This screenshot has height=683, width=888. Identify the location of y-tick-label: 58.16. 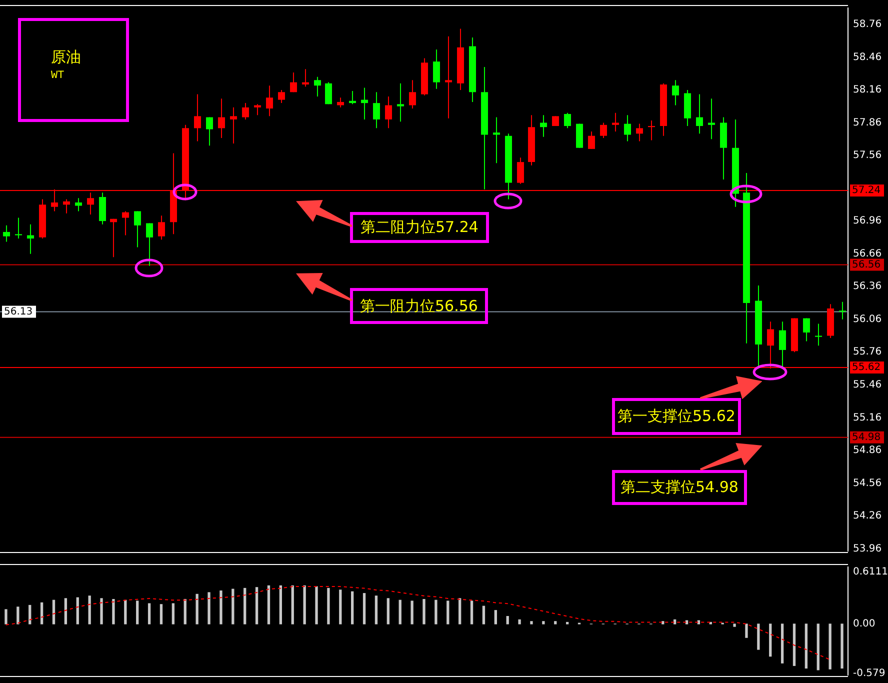
(867, 90).